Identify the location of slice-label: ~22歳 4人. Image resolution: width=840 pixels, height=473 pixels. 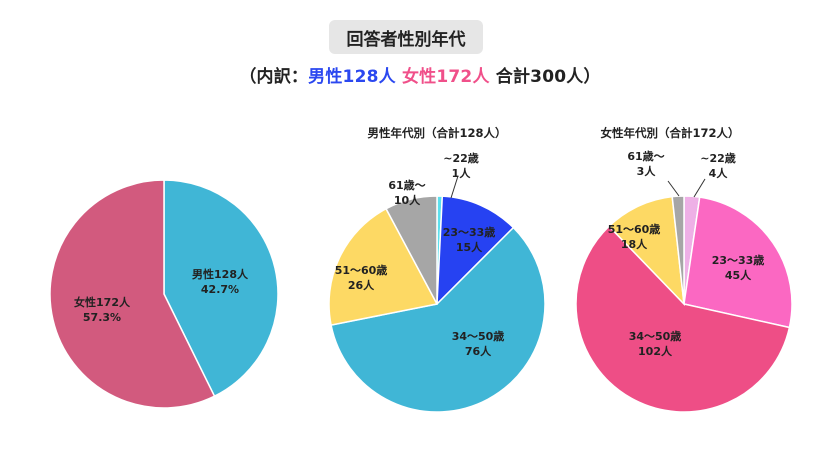
(718, 165).